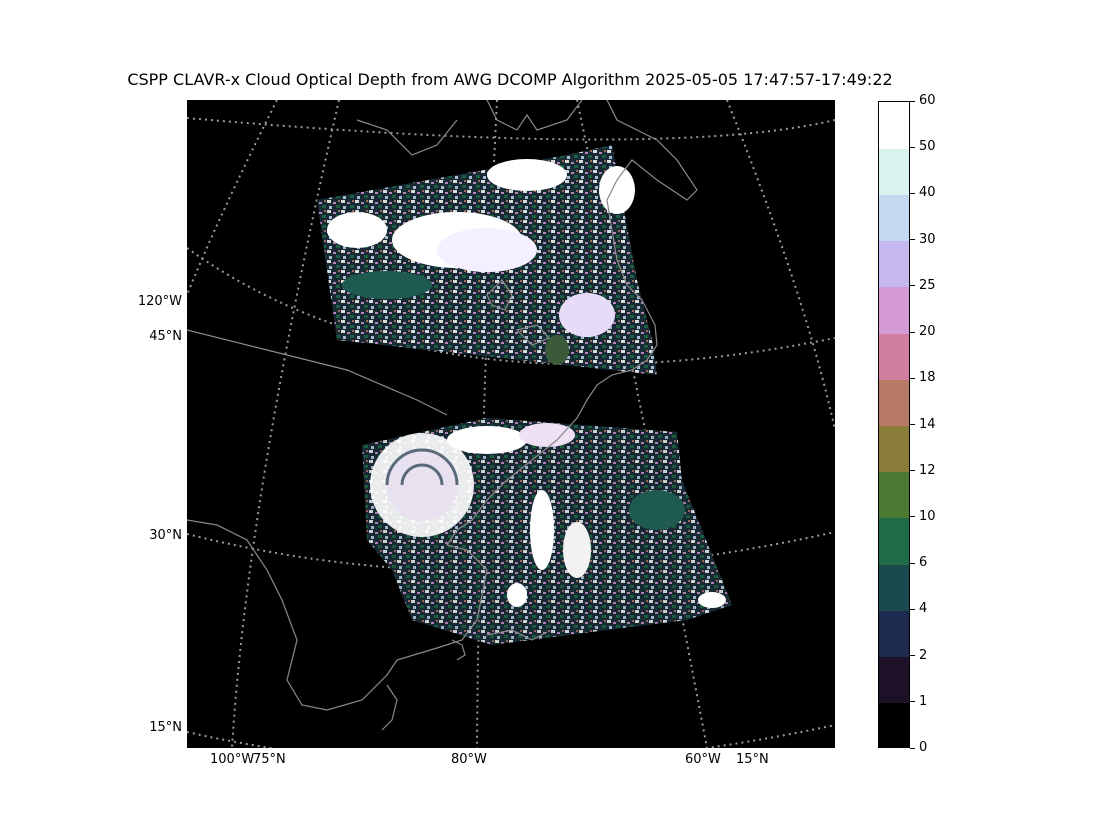 This screenshot has width=1120, height=840. Describe the element at coordinates (165, 727) in the screenshot. I see `label-15n-left: 15°N` at that location.